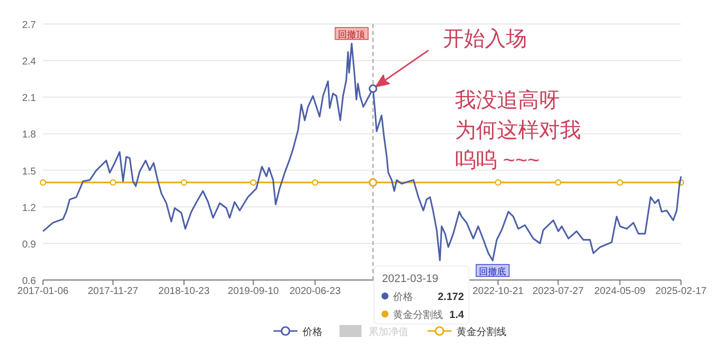 This screenshot has height=350, width=720. Describe the element at coordinates (402, 297) in the screenshot. I see `text: 价格` at that location.